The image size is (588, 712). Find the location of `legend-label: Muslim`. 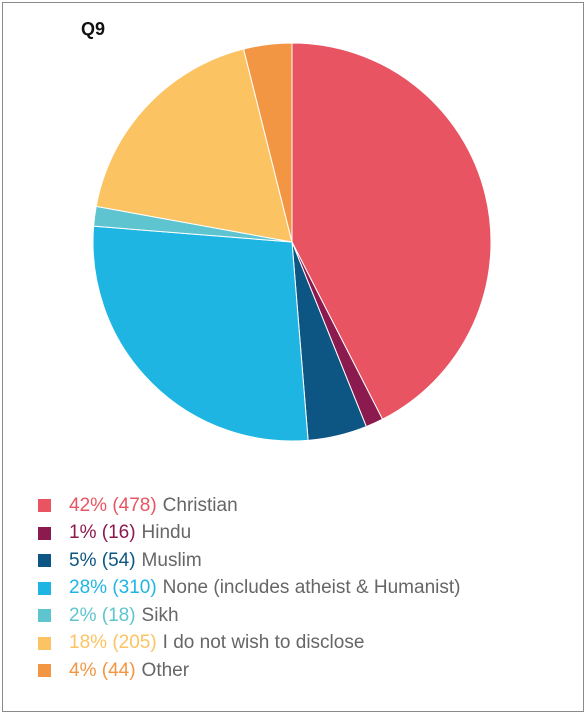

legend-label: Muslim is located at coordinates (171, 560).